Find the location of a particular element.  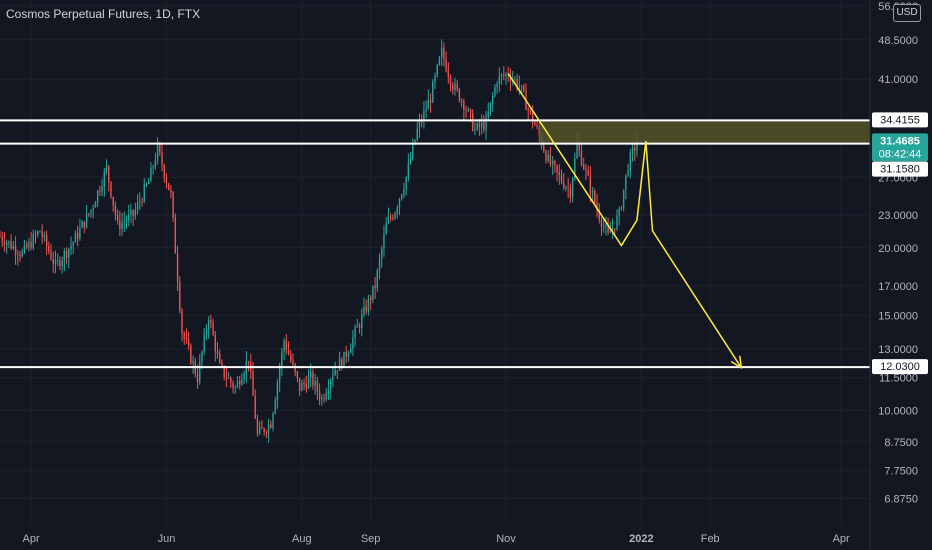

last-price-badge-text: 08:42:44 is located at coordinates (900, 154).